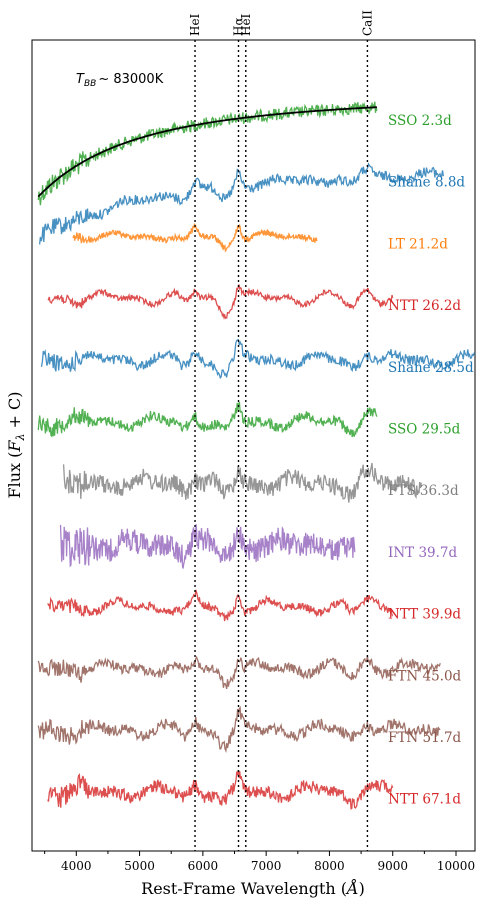  Describe the element at coordinates (139, 866) in the screenshot. I see `x-tick-label: 5000` at that location.